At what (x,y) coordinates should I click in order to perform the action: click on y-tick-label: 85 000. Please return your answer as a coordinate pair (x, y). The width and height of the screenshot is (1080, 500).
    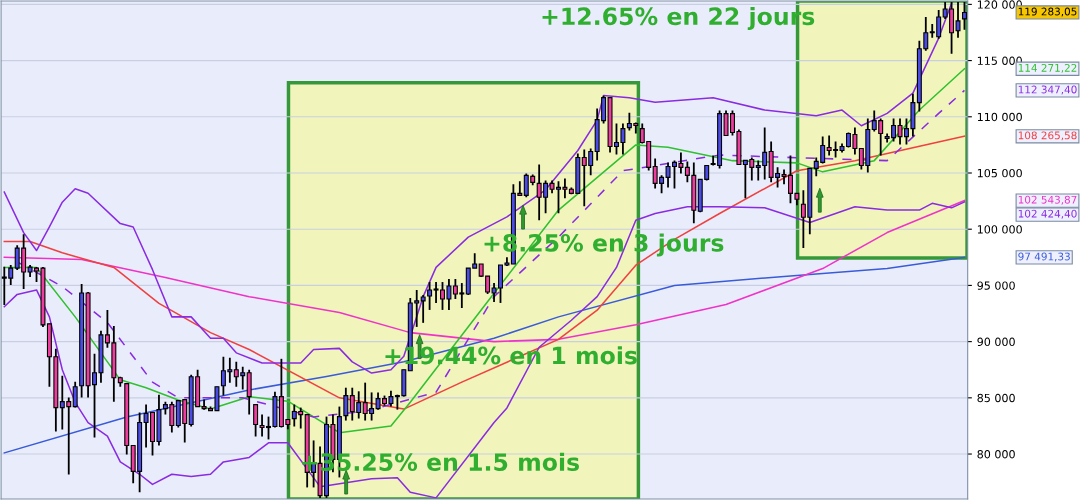
    Looking at the image, I should click on (996, 398).